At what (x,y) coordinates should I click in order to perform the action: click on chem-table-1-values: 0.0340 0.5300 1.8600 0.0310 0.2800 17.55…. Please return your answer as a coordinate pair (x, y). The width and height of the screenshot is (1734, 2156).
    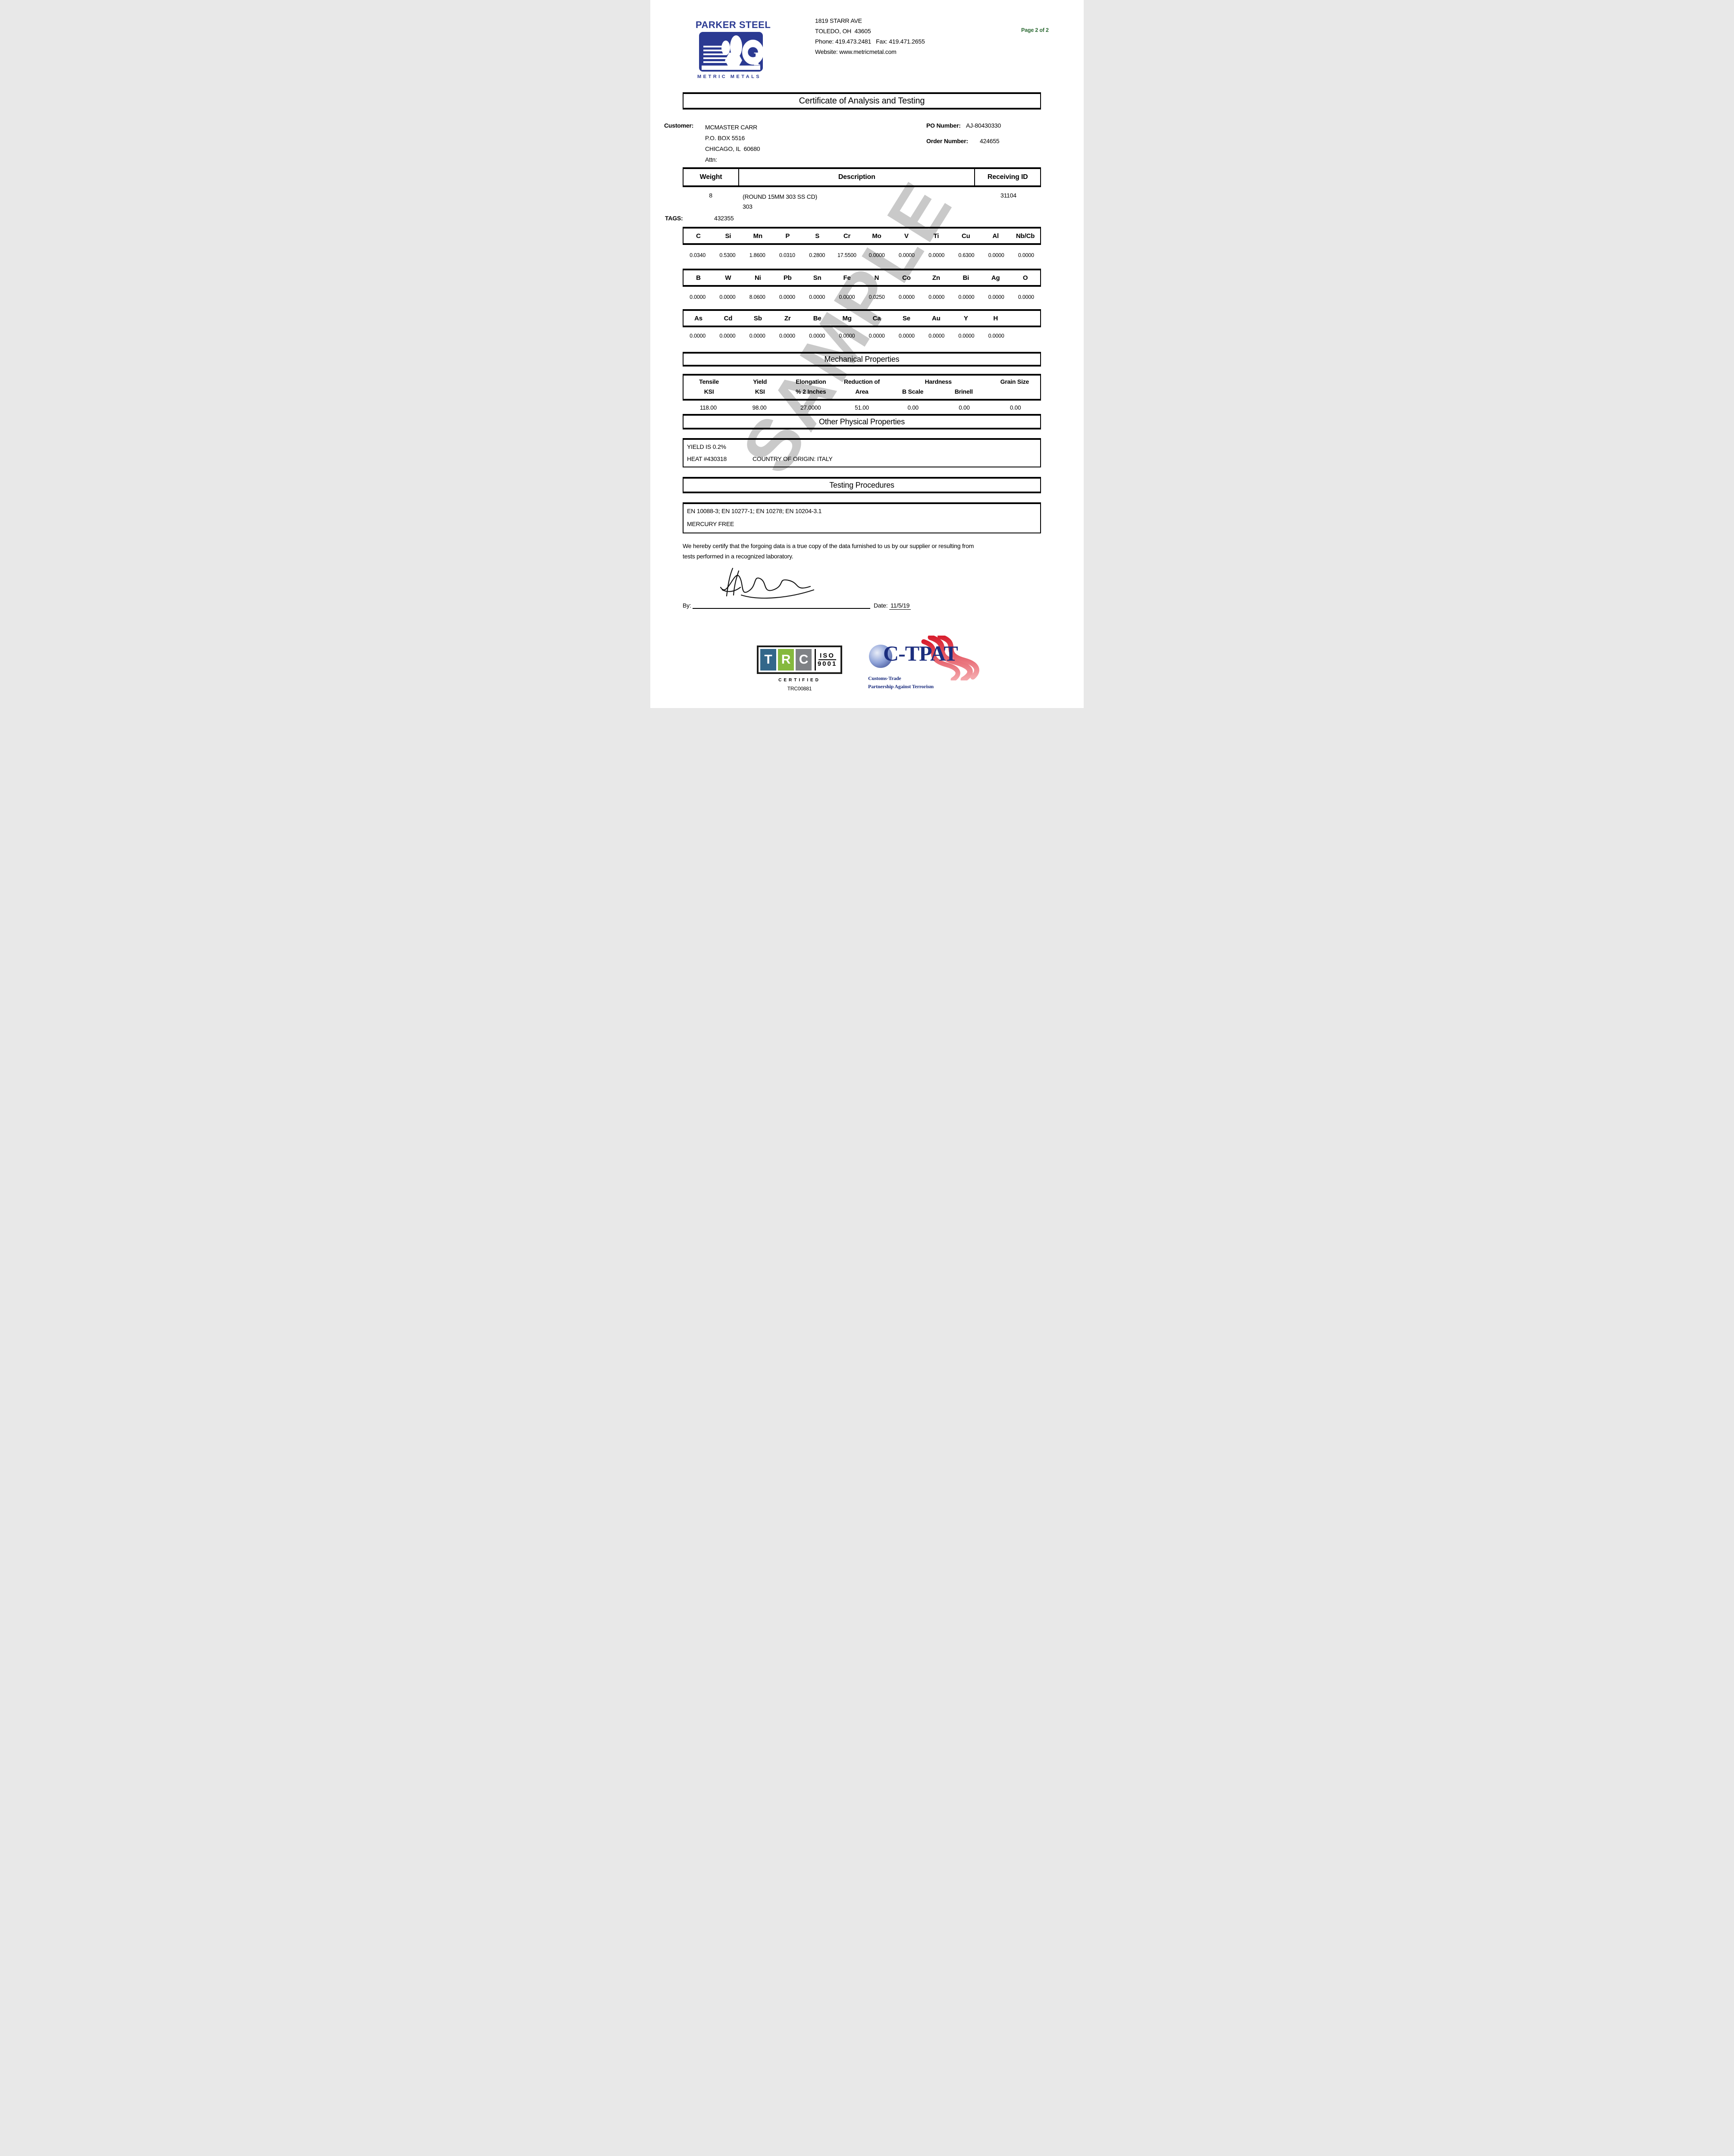
    Looking at the image, I should click on (862, 255).